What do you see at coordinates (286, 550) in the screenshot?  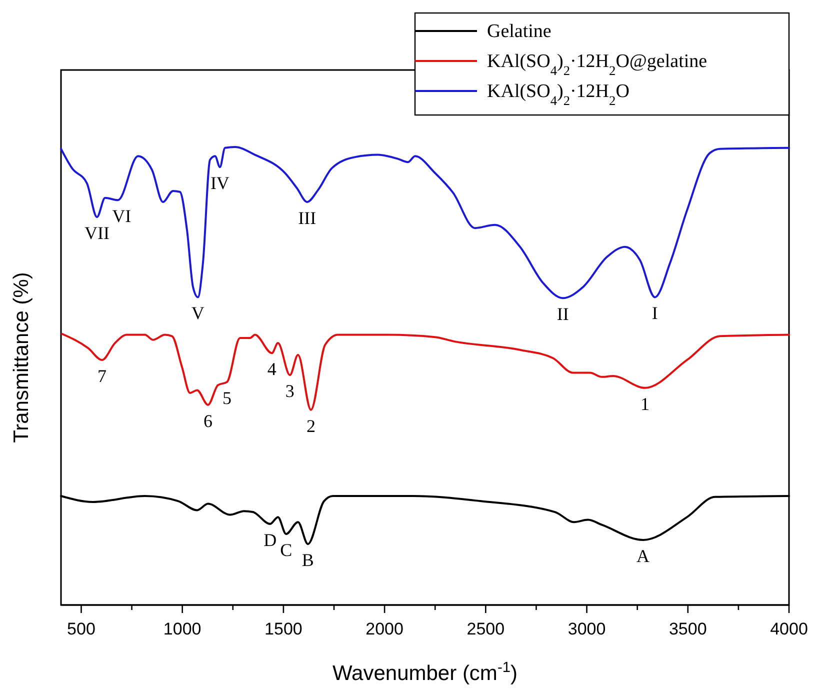 I see `annotation: C` at bounding box center [286, 550].